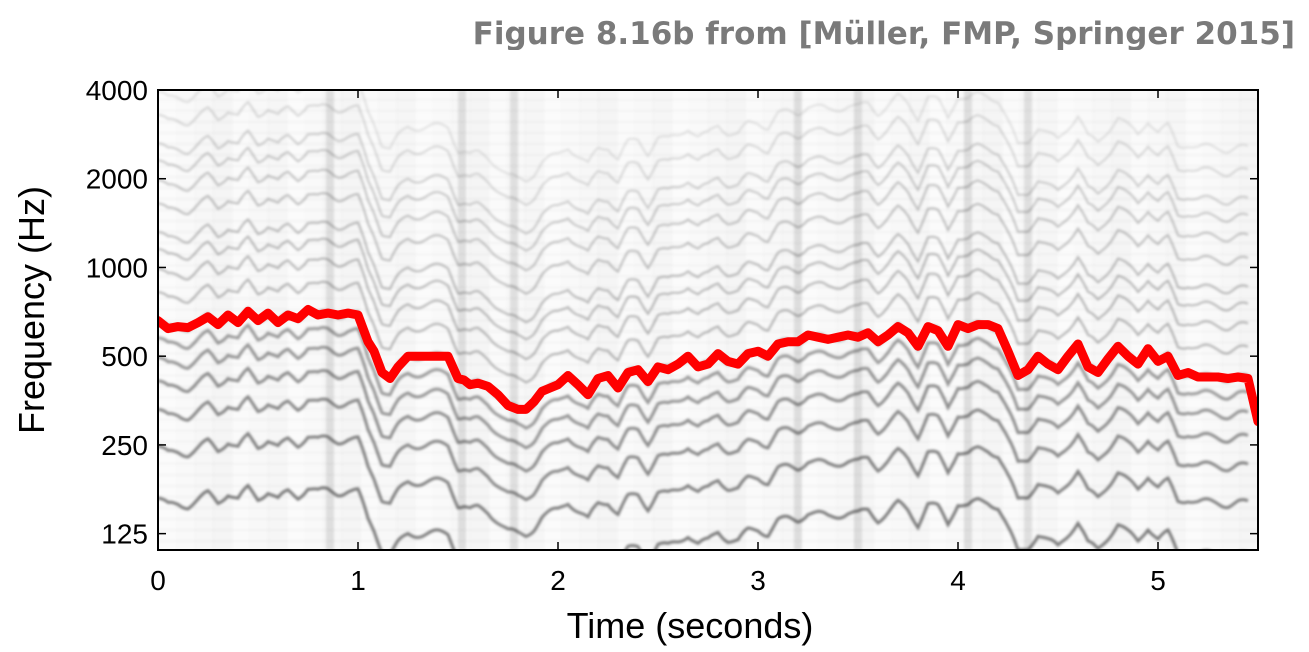  I want to click on y-tick-label: 500, so click(124, 356).